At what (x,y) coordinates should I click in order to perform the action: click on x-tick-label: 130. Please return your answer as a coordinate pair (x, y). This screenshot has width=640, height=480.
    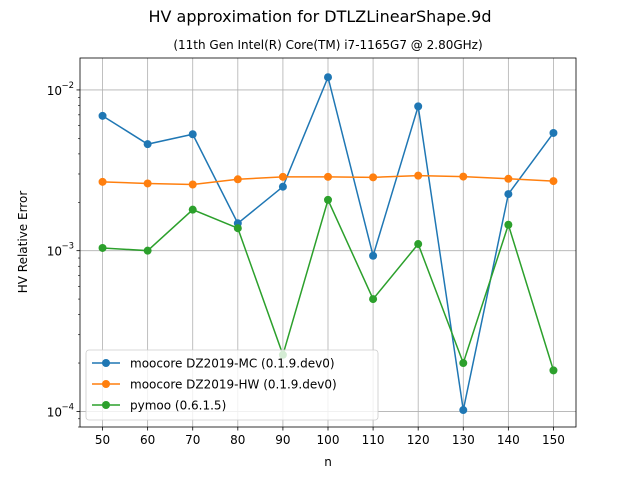
    Looking at the image, I should click on (463, 440).